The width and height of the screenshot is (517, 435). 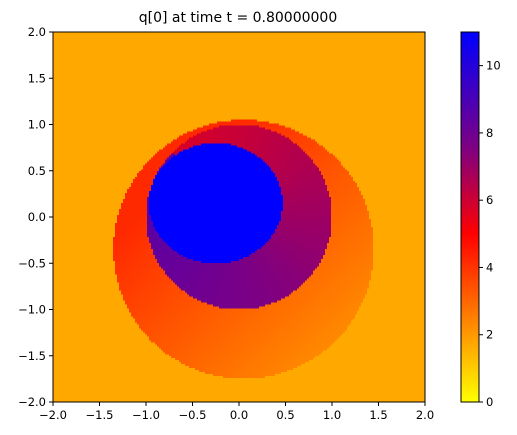 I want to click on colorbar-tick-label: 4, so click(x=489, y=267).